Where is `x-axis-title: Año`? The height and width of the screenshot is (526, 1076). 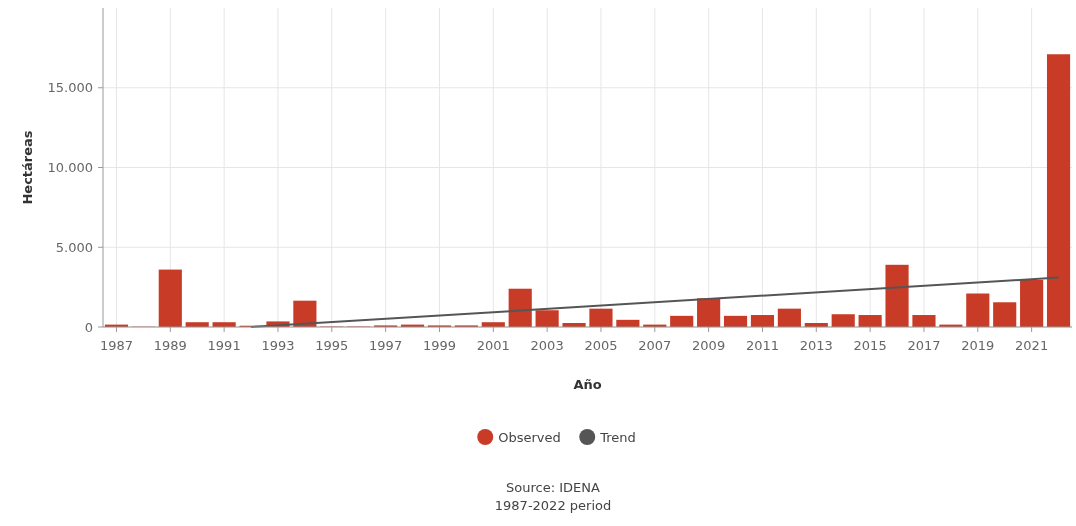 x-axis-title: Año is located at coordinates (587, 384).